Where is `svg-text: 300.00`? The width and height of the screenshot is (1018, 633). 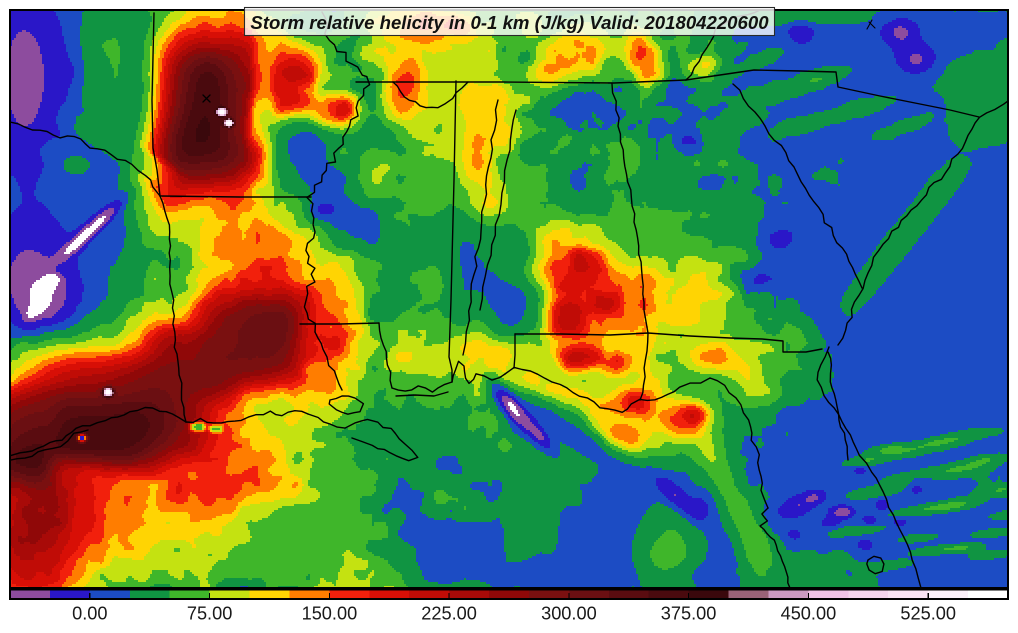 svg-text: 300.00 is located at coordinates (569, 614).